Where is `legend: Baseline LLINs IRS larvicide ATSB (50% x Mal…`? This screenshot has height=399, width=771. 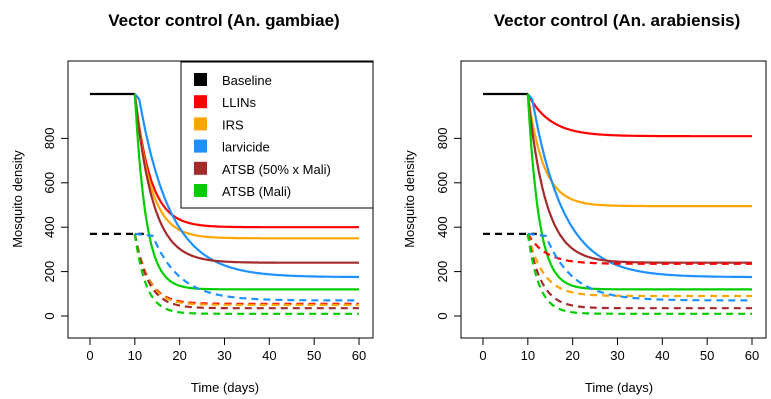
legend: Baseline LLINs IRS larvicide ATSB (50% x Mal… is located at coordinates (277, 135).